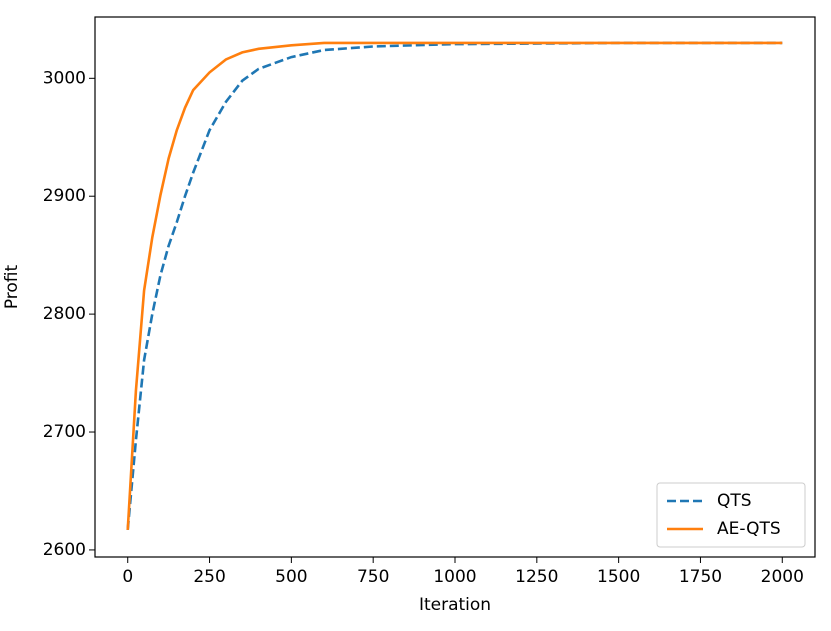 The image size is (831, 631). I want to click on x-tick-label: 0, so click(127, 577).